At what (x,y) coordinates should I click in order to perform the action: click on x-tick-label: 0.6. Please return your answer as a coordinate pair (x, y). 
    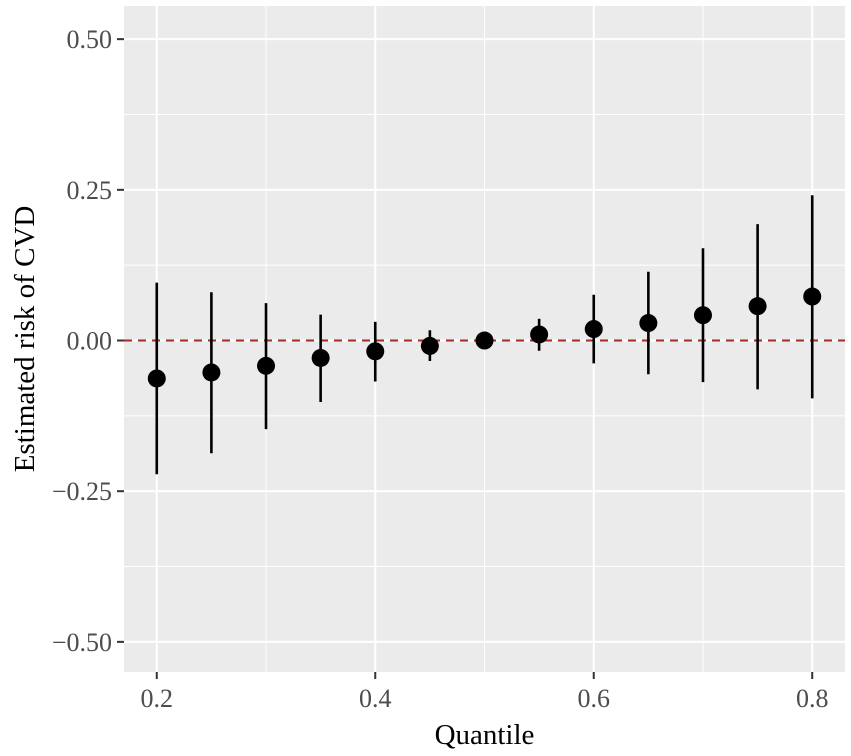
    Looking at the image, I should click on (593, 698).